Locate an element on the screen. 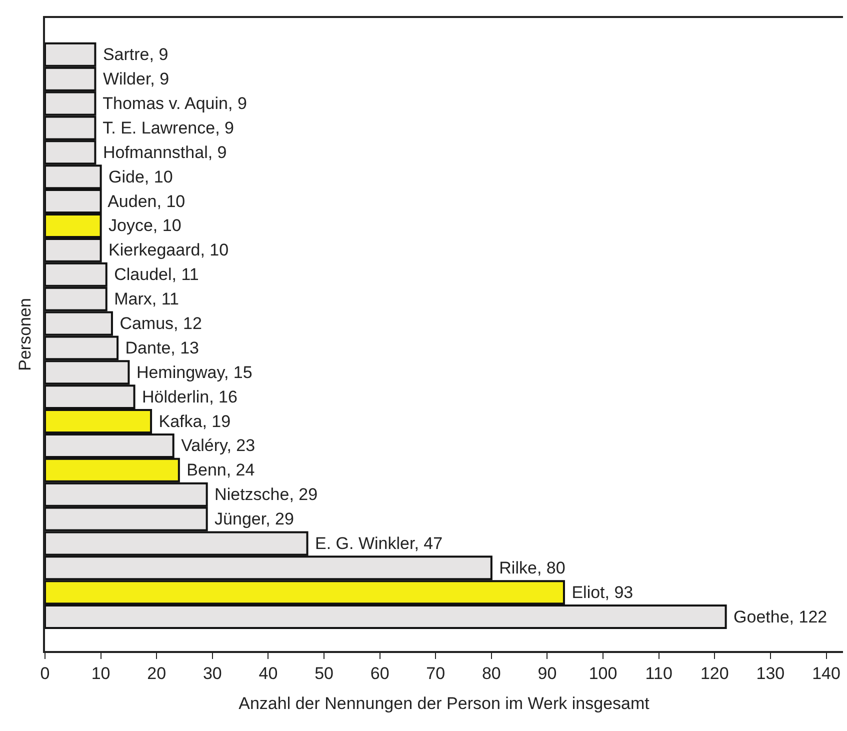  x-tick-label: 130 is located at coordinates (770, 674).